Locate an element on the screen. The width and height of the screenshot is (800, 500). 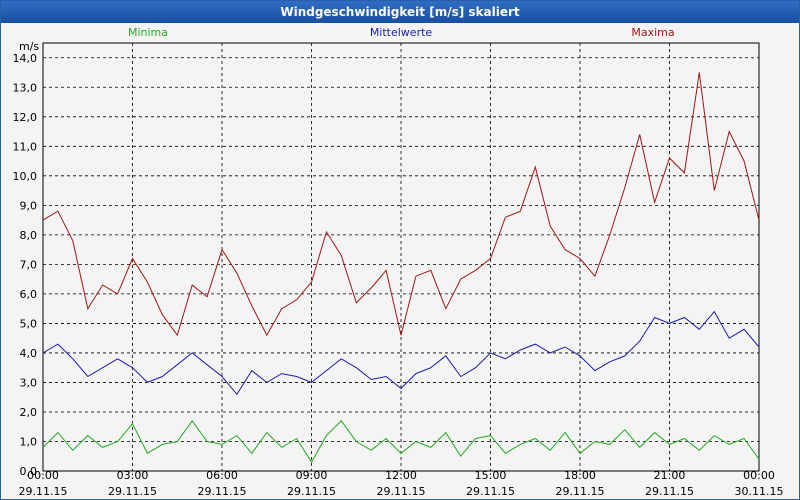
y-tick-label: 7,0 is located at coordinates (29, 264).